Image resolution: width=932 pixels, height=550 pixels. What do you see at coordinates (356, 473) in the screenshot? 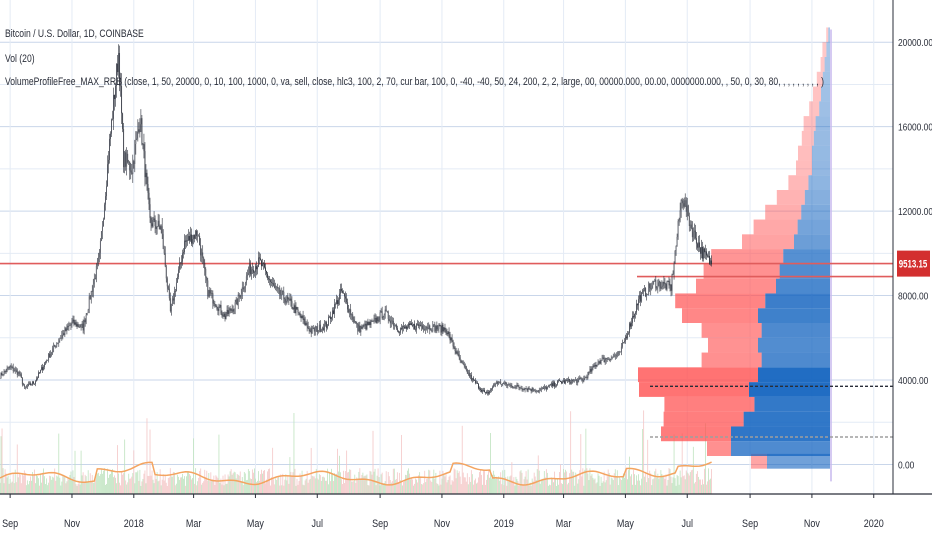
I see `volume-ma-polyline` at bounding box center [356, 473].